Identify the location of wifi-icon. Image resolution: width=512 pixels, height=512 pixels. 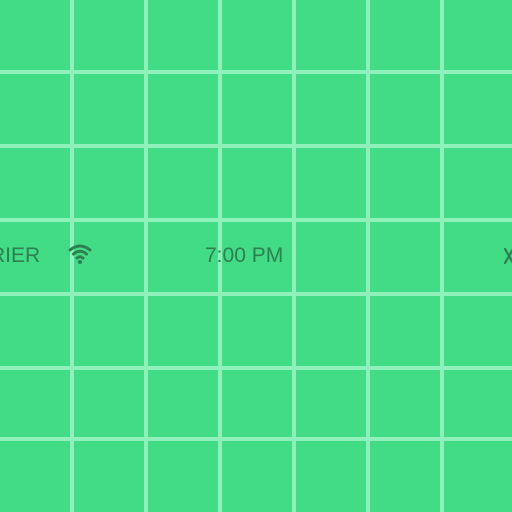
(80, 254).